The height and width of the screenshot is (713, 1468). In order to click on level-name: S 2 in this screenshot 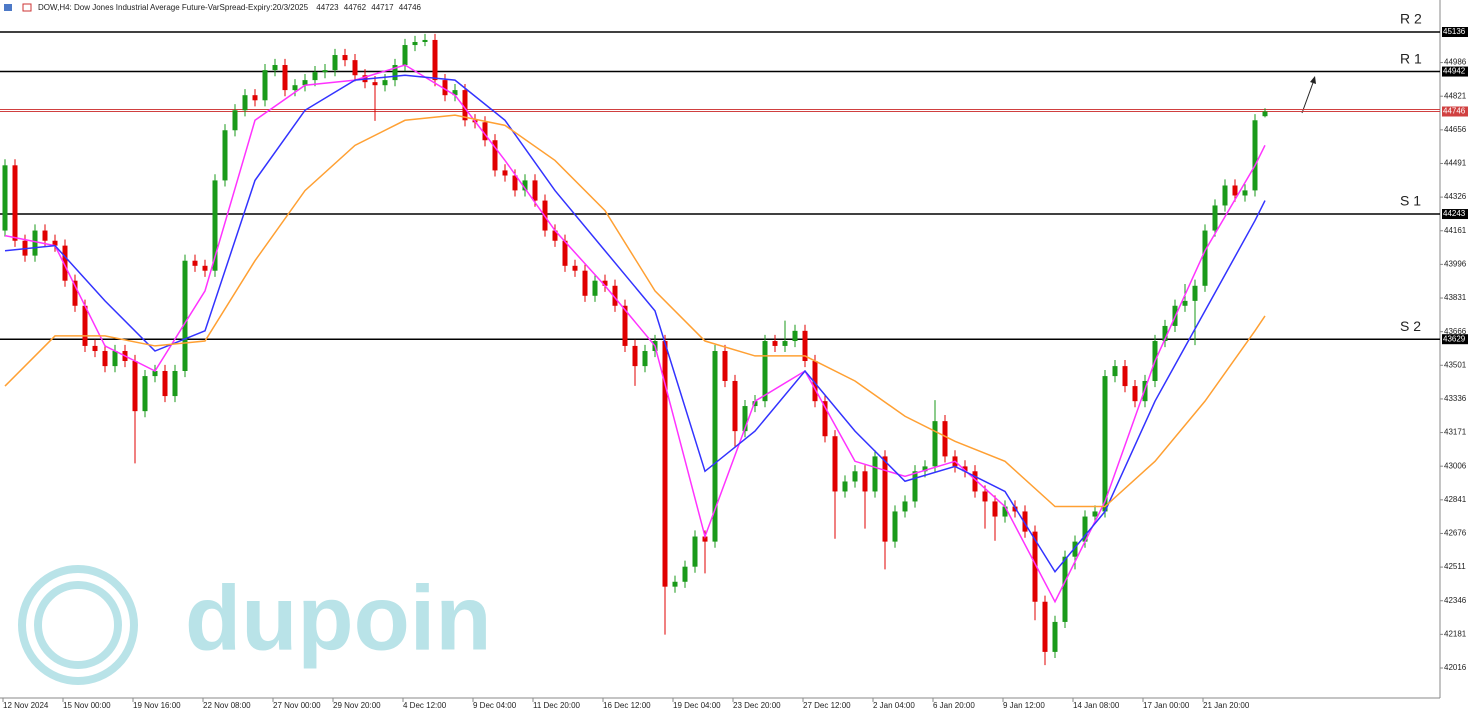, I will do `click(1410, 326)`.